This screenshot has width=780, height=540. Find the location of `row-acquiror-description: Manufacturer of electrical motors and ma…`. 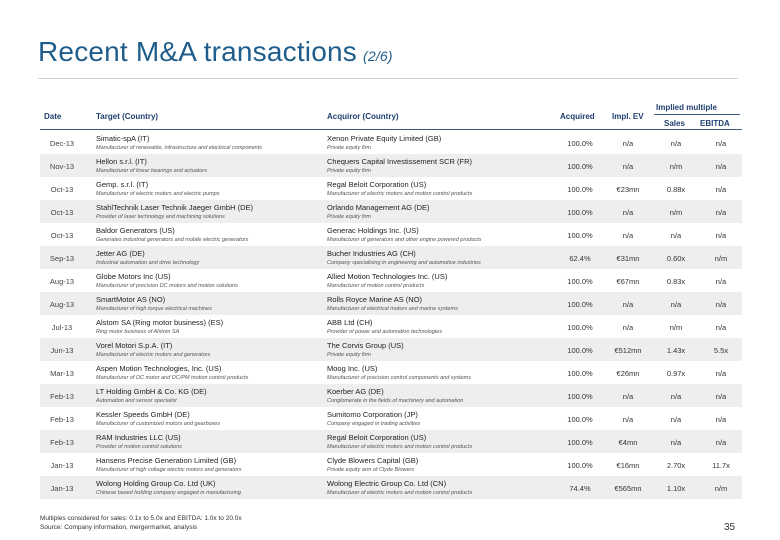

row-acquiror-description: Manufacturer of electrical motors and ma… is located at coordinates (392, 309).